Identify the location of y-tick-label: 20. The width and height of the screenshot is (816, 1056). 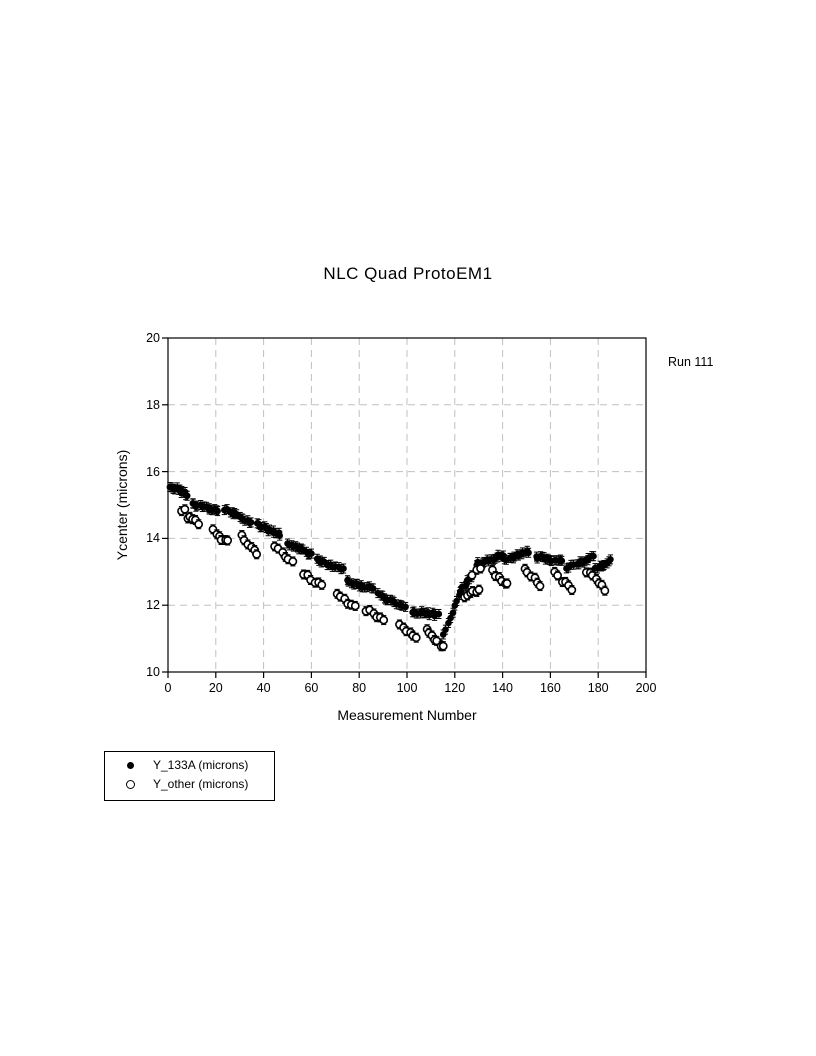
(153, 338).